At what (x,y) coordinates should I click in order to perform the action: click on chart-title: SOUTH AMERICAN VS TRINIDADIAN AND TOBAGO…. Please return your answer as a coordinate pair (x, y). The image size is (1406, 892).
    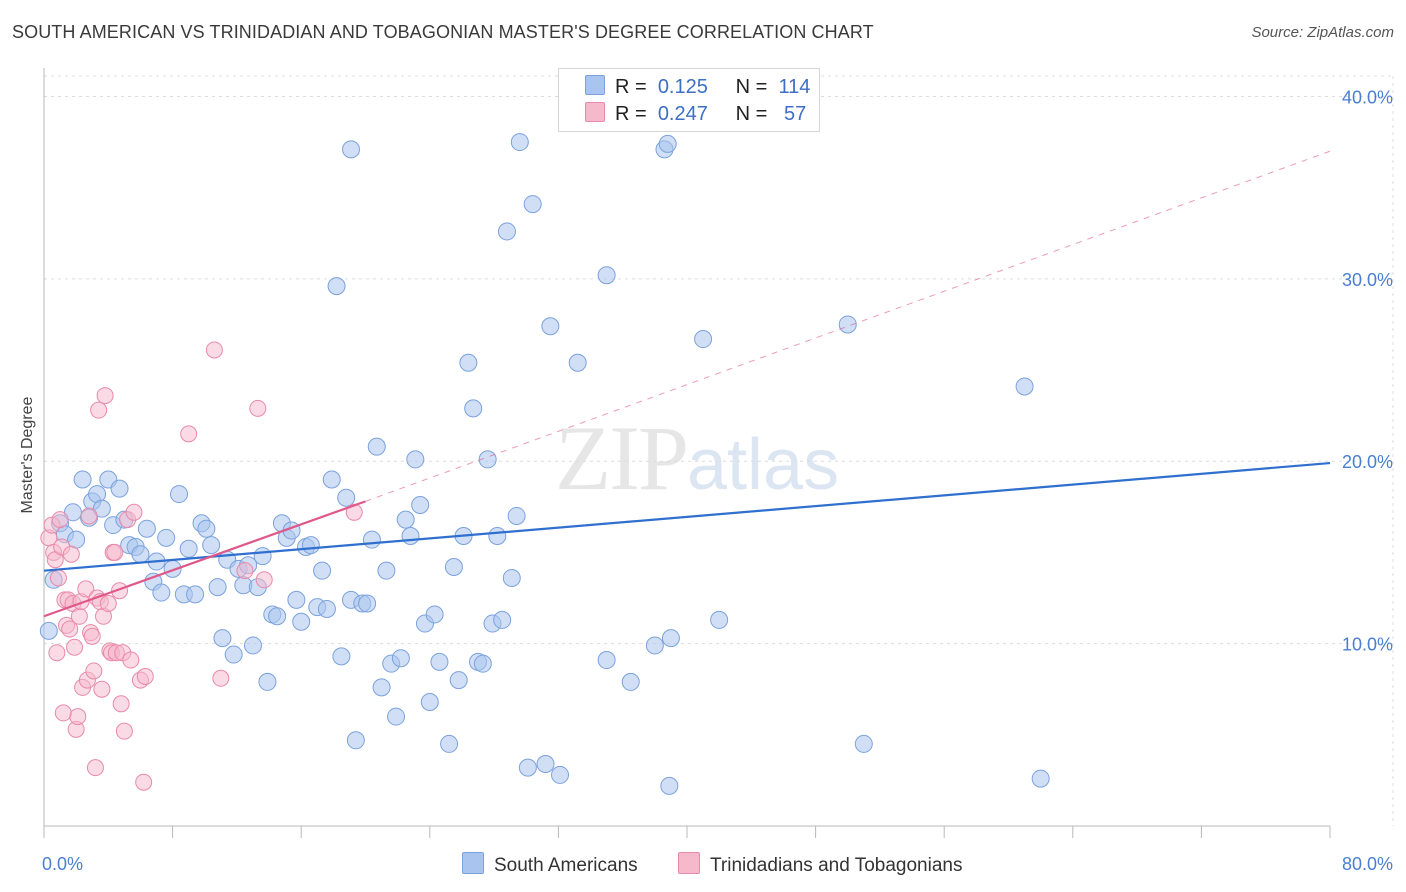
    Looking at the image, I should click on (443, 32).